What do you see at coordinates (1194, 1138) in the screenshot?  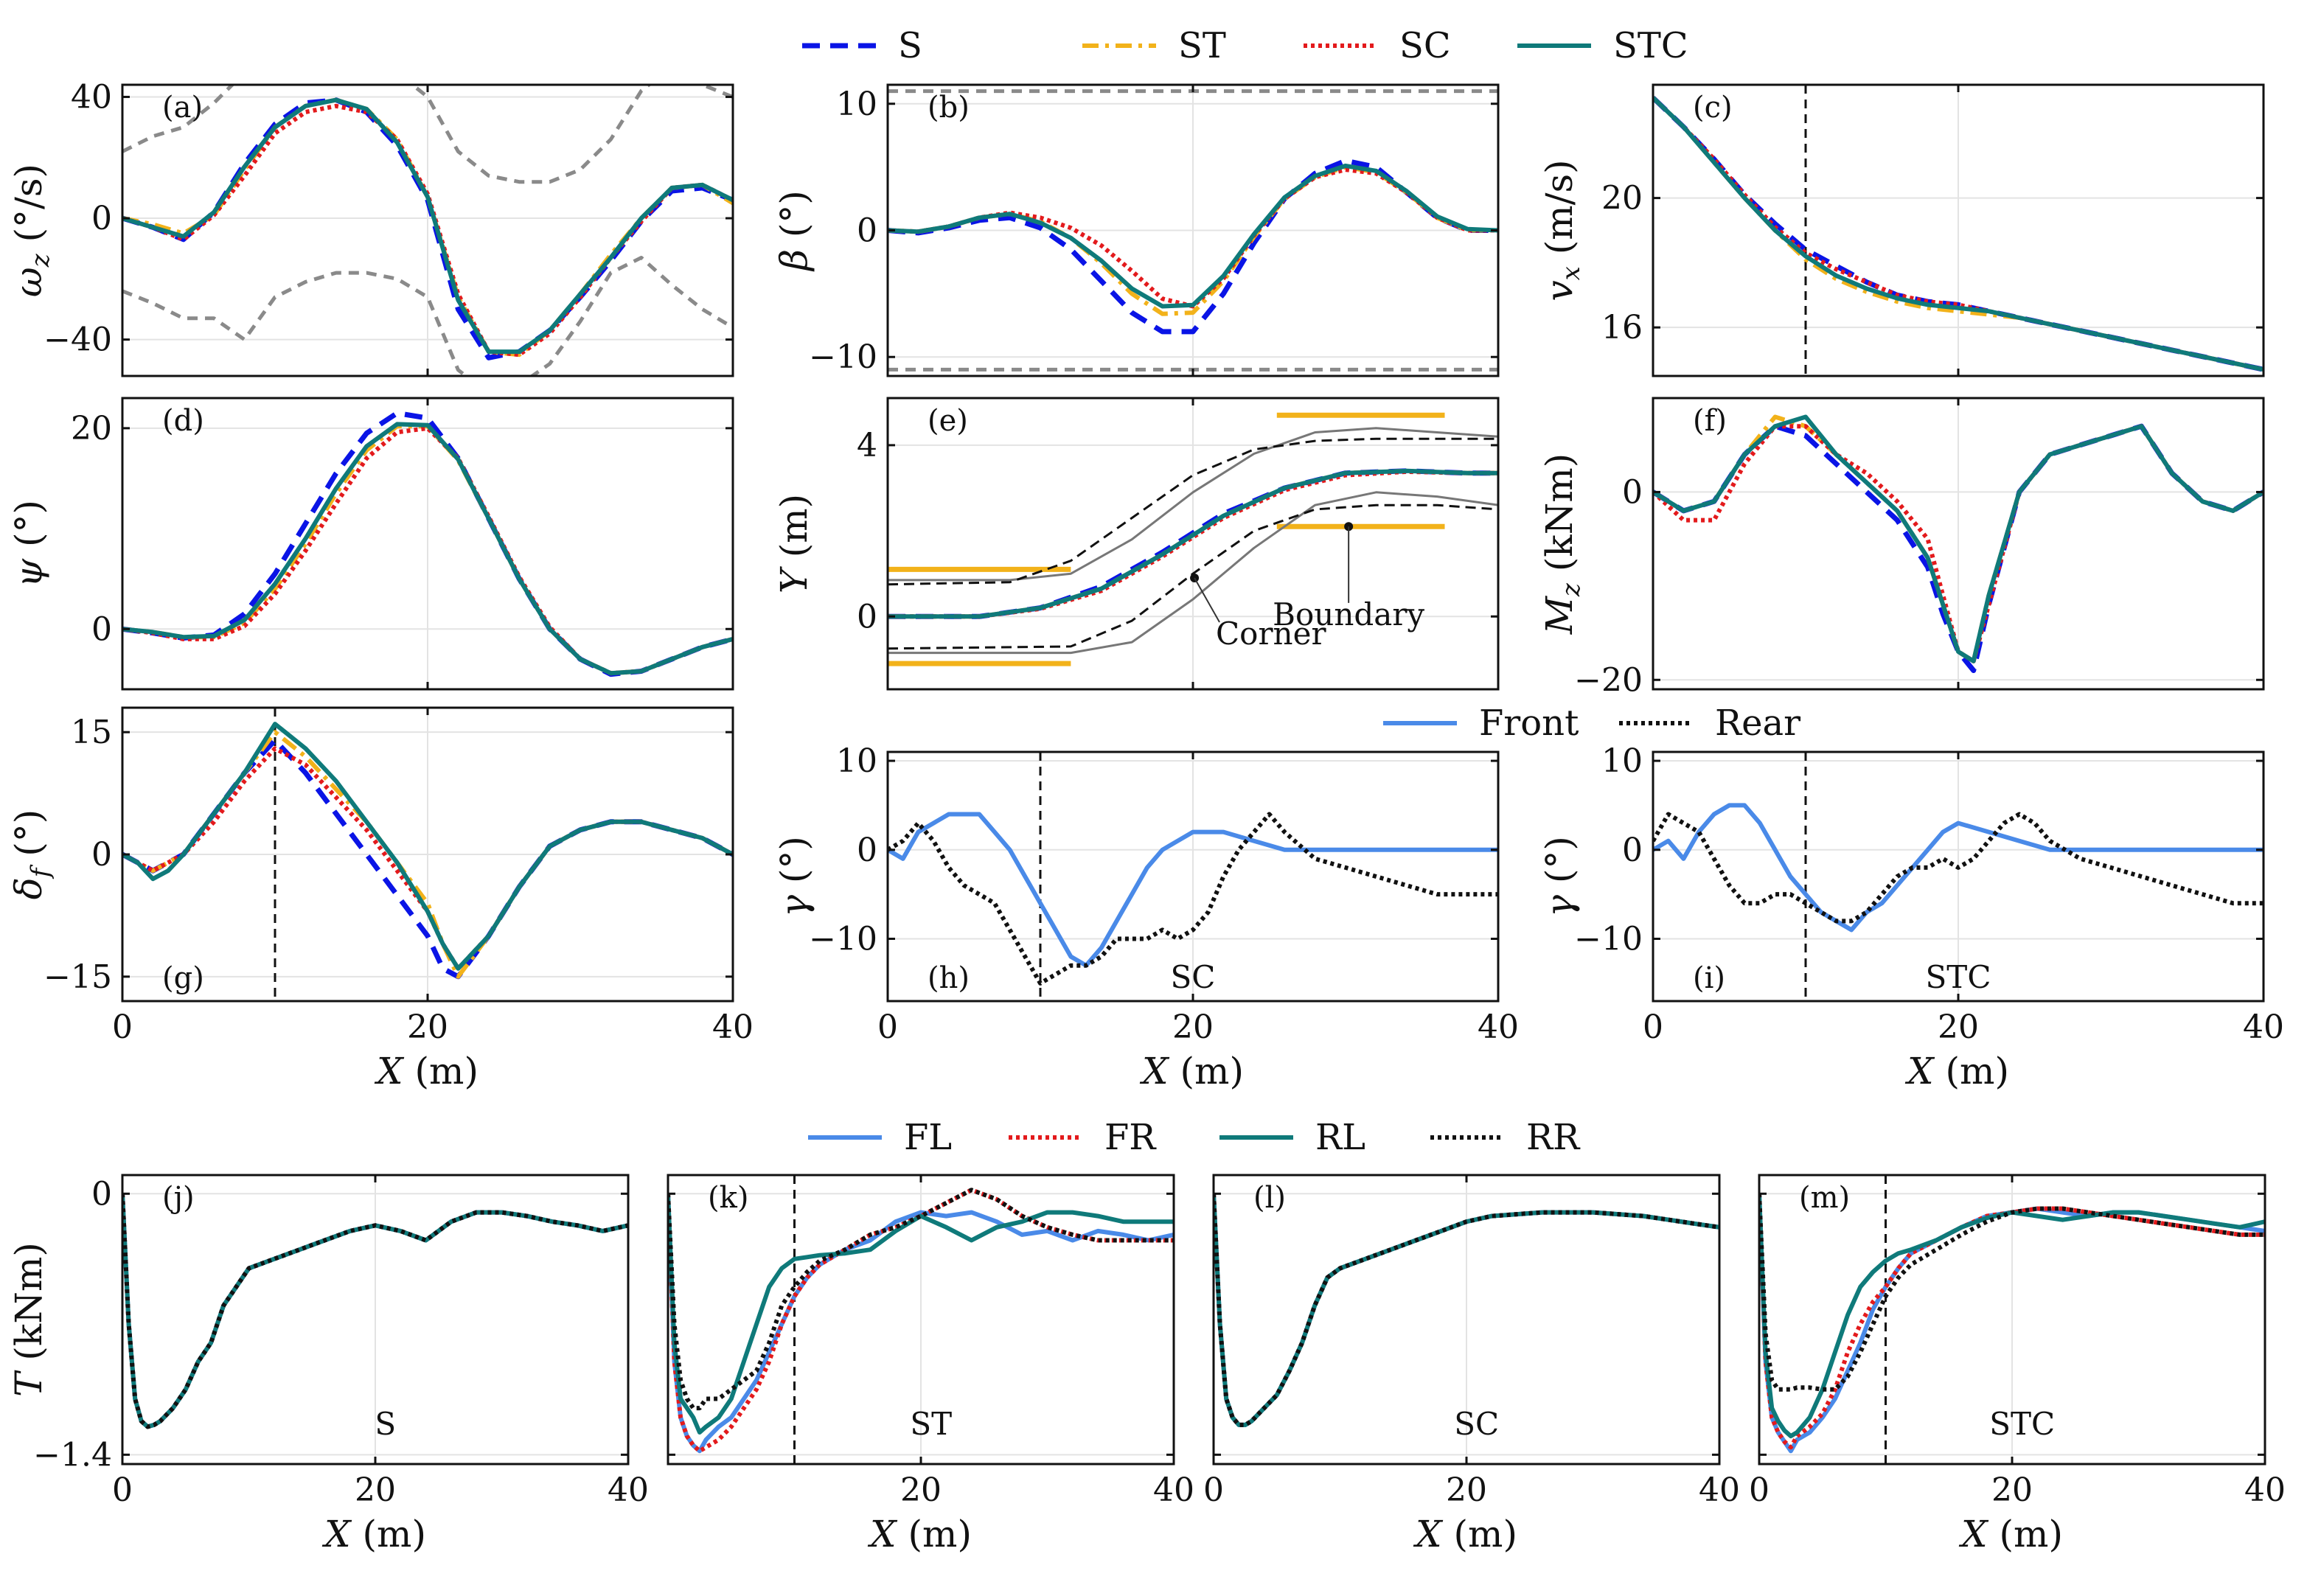 I see `legend-bottom: FL FR RL RR` at bounding box center [1194, 1138].